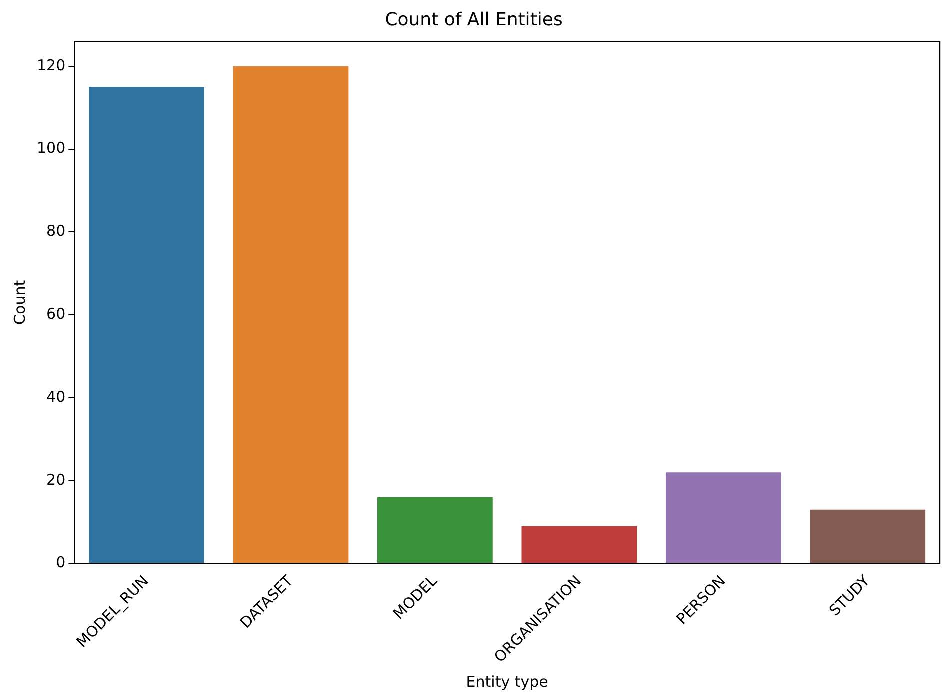 This screenshot has height=700, width=942. Describe the element at coordinates (474, 19) in the screenshot. I see `chart-title: Count of All Entities` at that location.